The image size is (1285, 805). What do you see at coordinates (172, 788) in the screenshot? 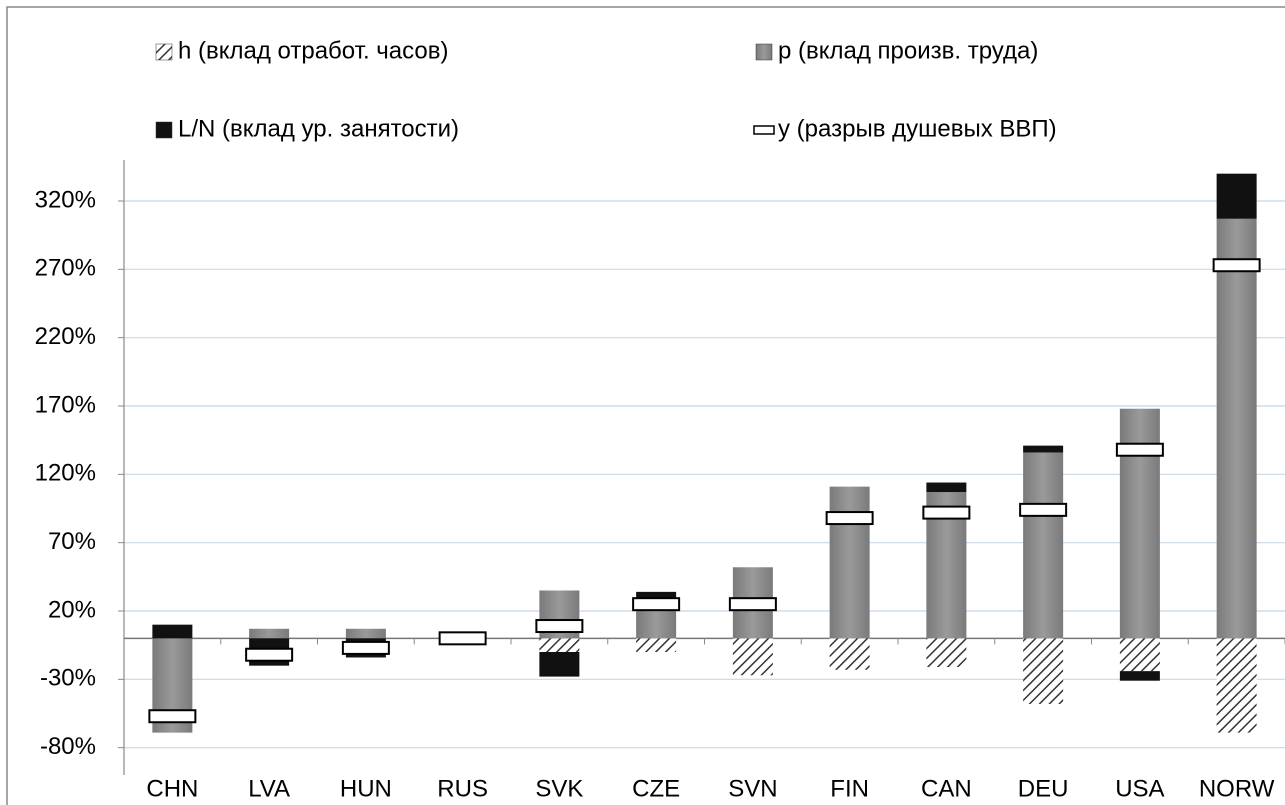
I see `x-tick-label: CHN` at bounding box center [172, 788].